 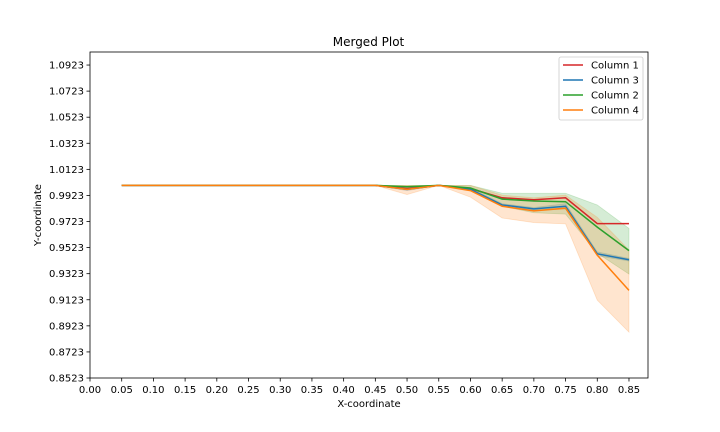 I want to click on legend-entry-label: Column 1, so click(x=615, y=66).